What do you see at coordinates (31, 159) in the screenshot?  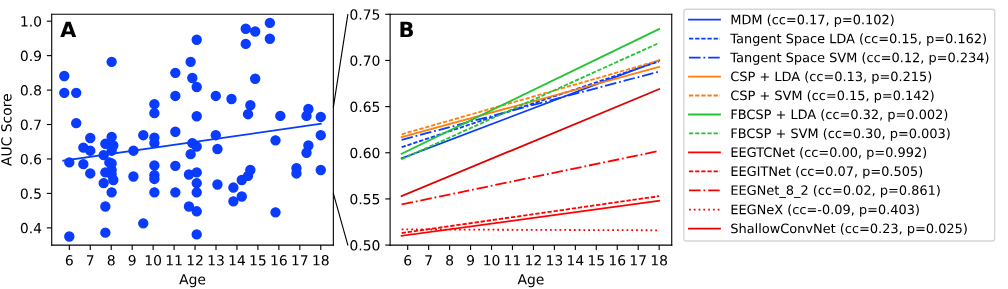 I see `y-tick-label: 0.6` at bounding box center [31, 159].